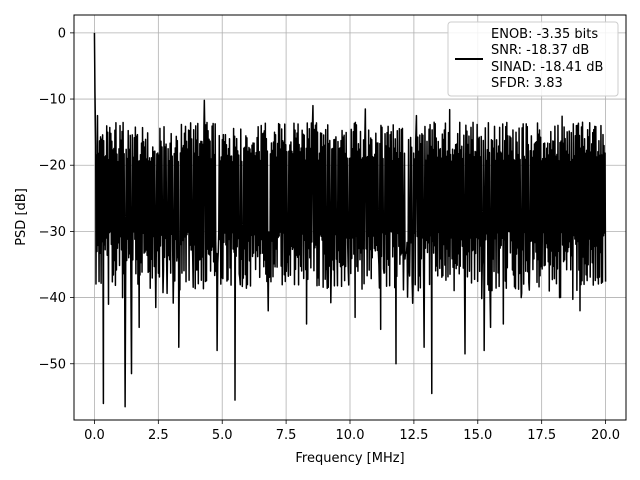  Describe the element at coordinates (52, 232) in the screenshot. I see `y-tick-label: −30` at that location.